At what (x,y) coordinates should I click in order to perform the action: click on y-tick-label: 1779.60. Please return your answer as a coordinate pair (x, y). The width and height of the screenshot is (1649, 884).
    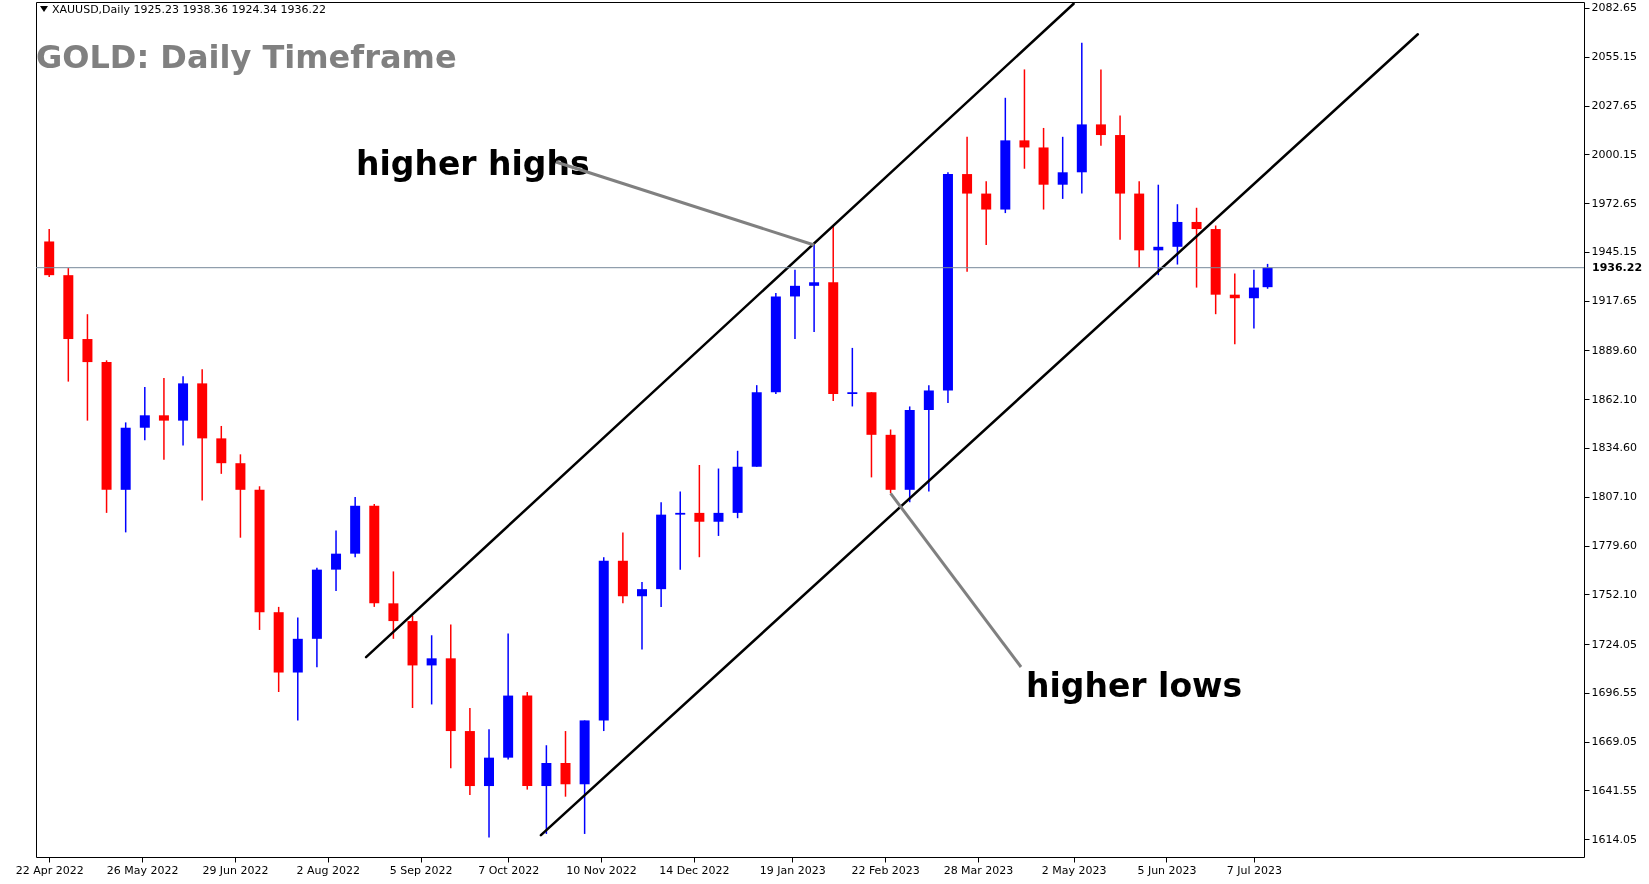
    Looking at the image, I should click on (1614, 546).